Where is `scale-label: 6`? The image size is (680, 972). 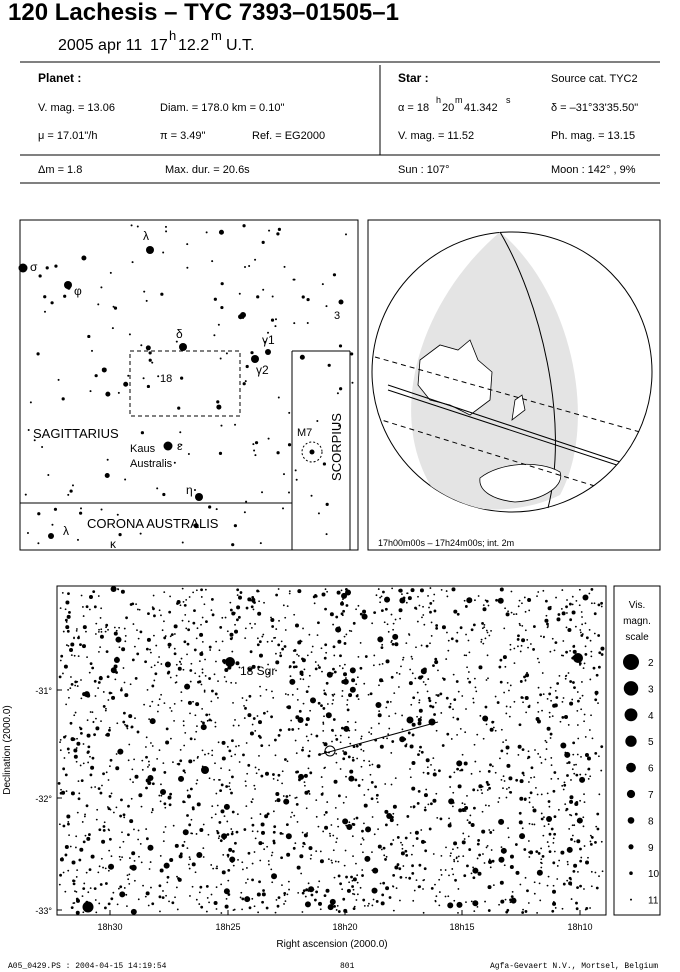
scale-label: 6 is located at coordinates (651, 769).